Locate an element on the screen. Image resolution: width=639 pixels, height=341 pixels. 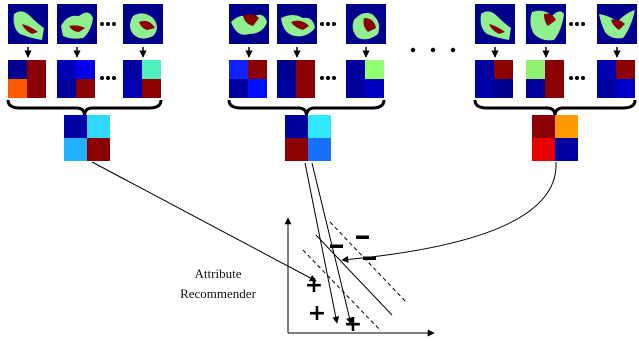
positive-sample: + is located at coordinates (353, 324).